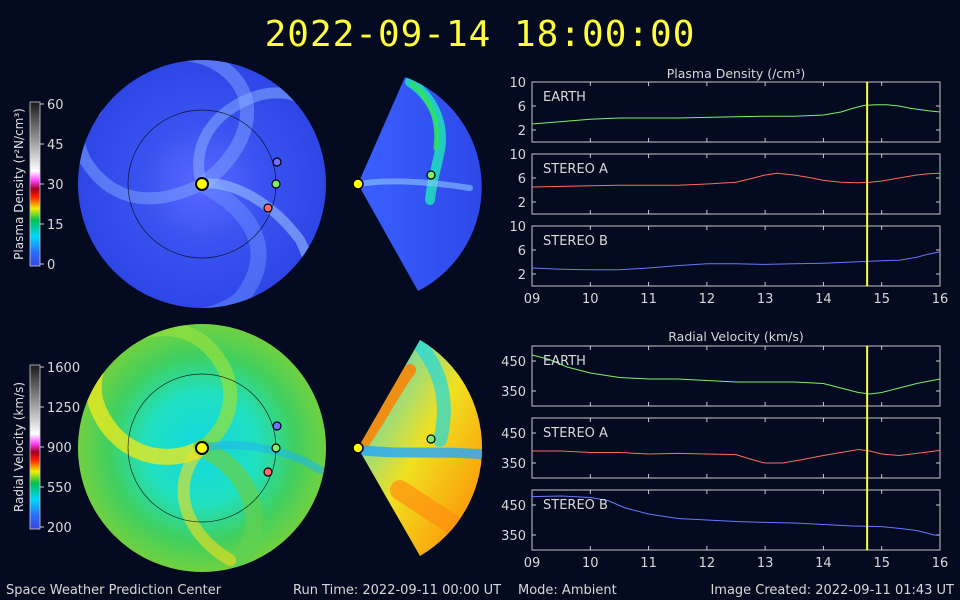 This screenshot has height=600, width=960. Describe the element at coordinates (63, 408) in the screenshot. I see `colorbar-tick-label: 1250` at that location.